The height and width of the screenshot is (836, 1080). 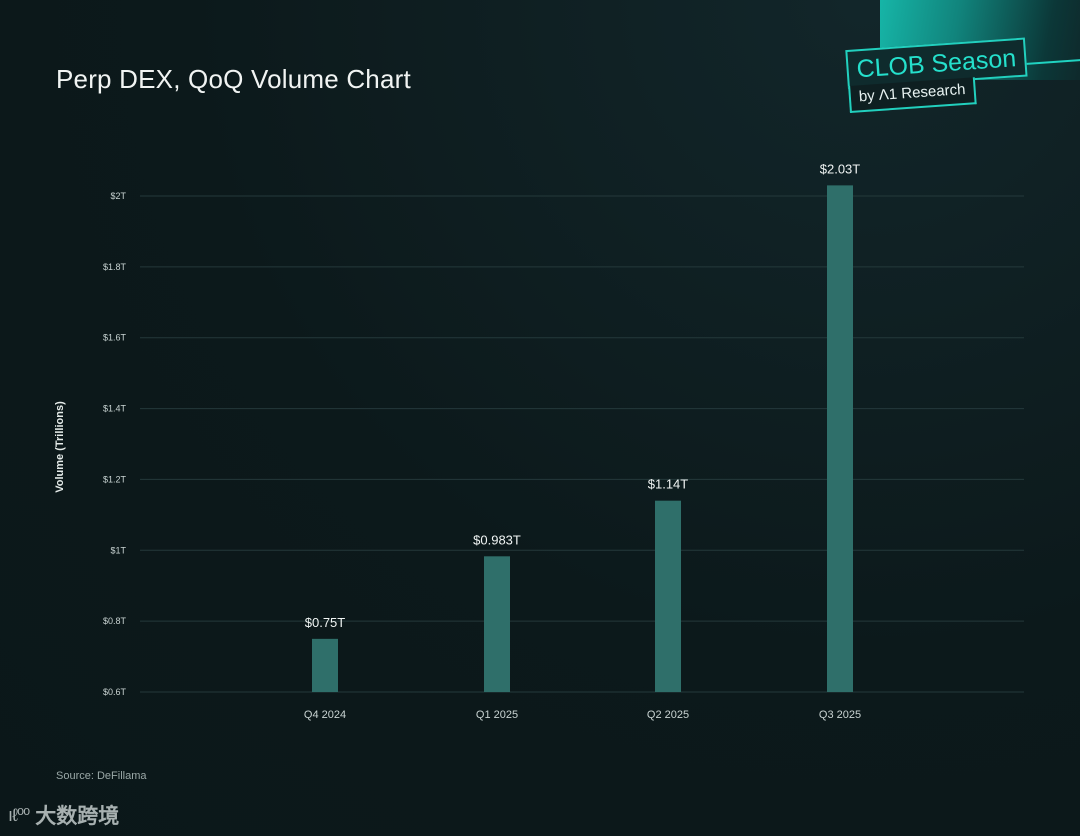 I want to click on y-tick-label: $1.2T, so click(x=115, y=479).